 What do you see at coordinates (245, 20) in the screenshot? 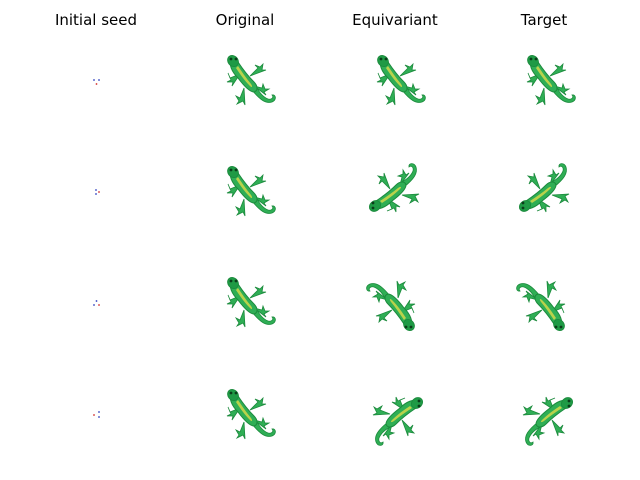
I see `column-title-original: Original` at bounding box center [245, 20].